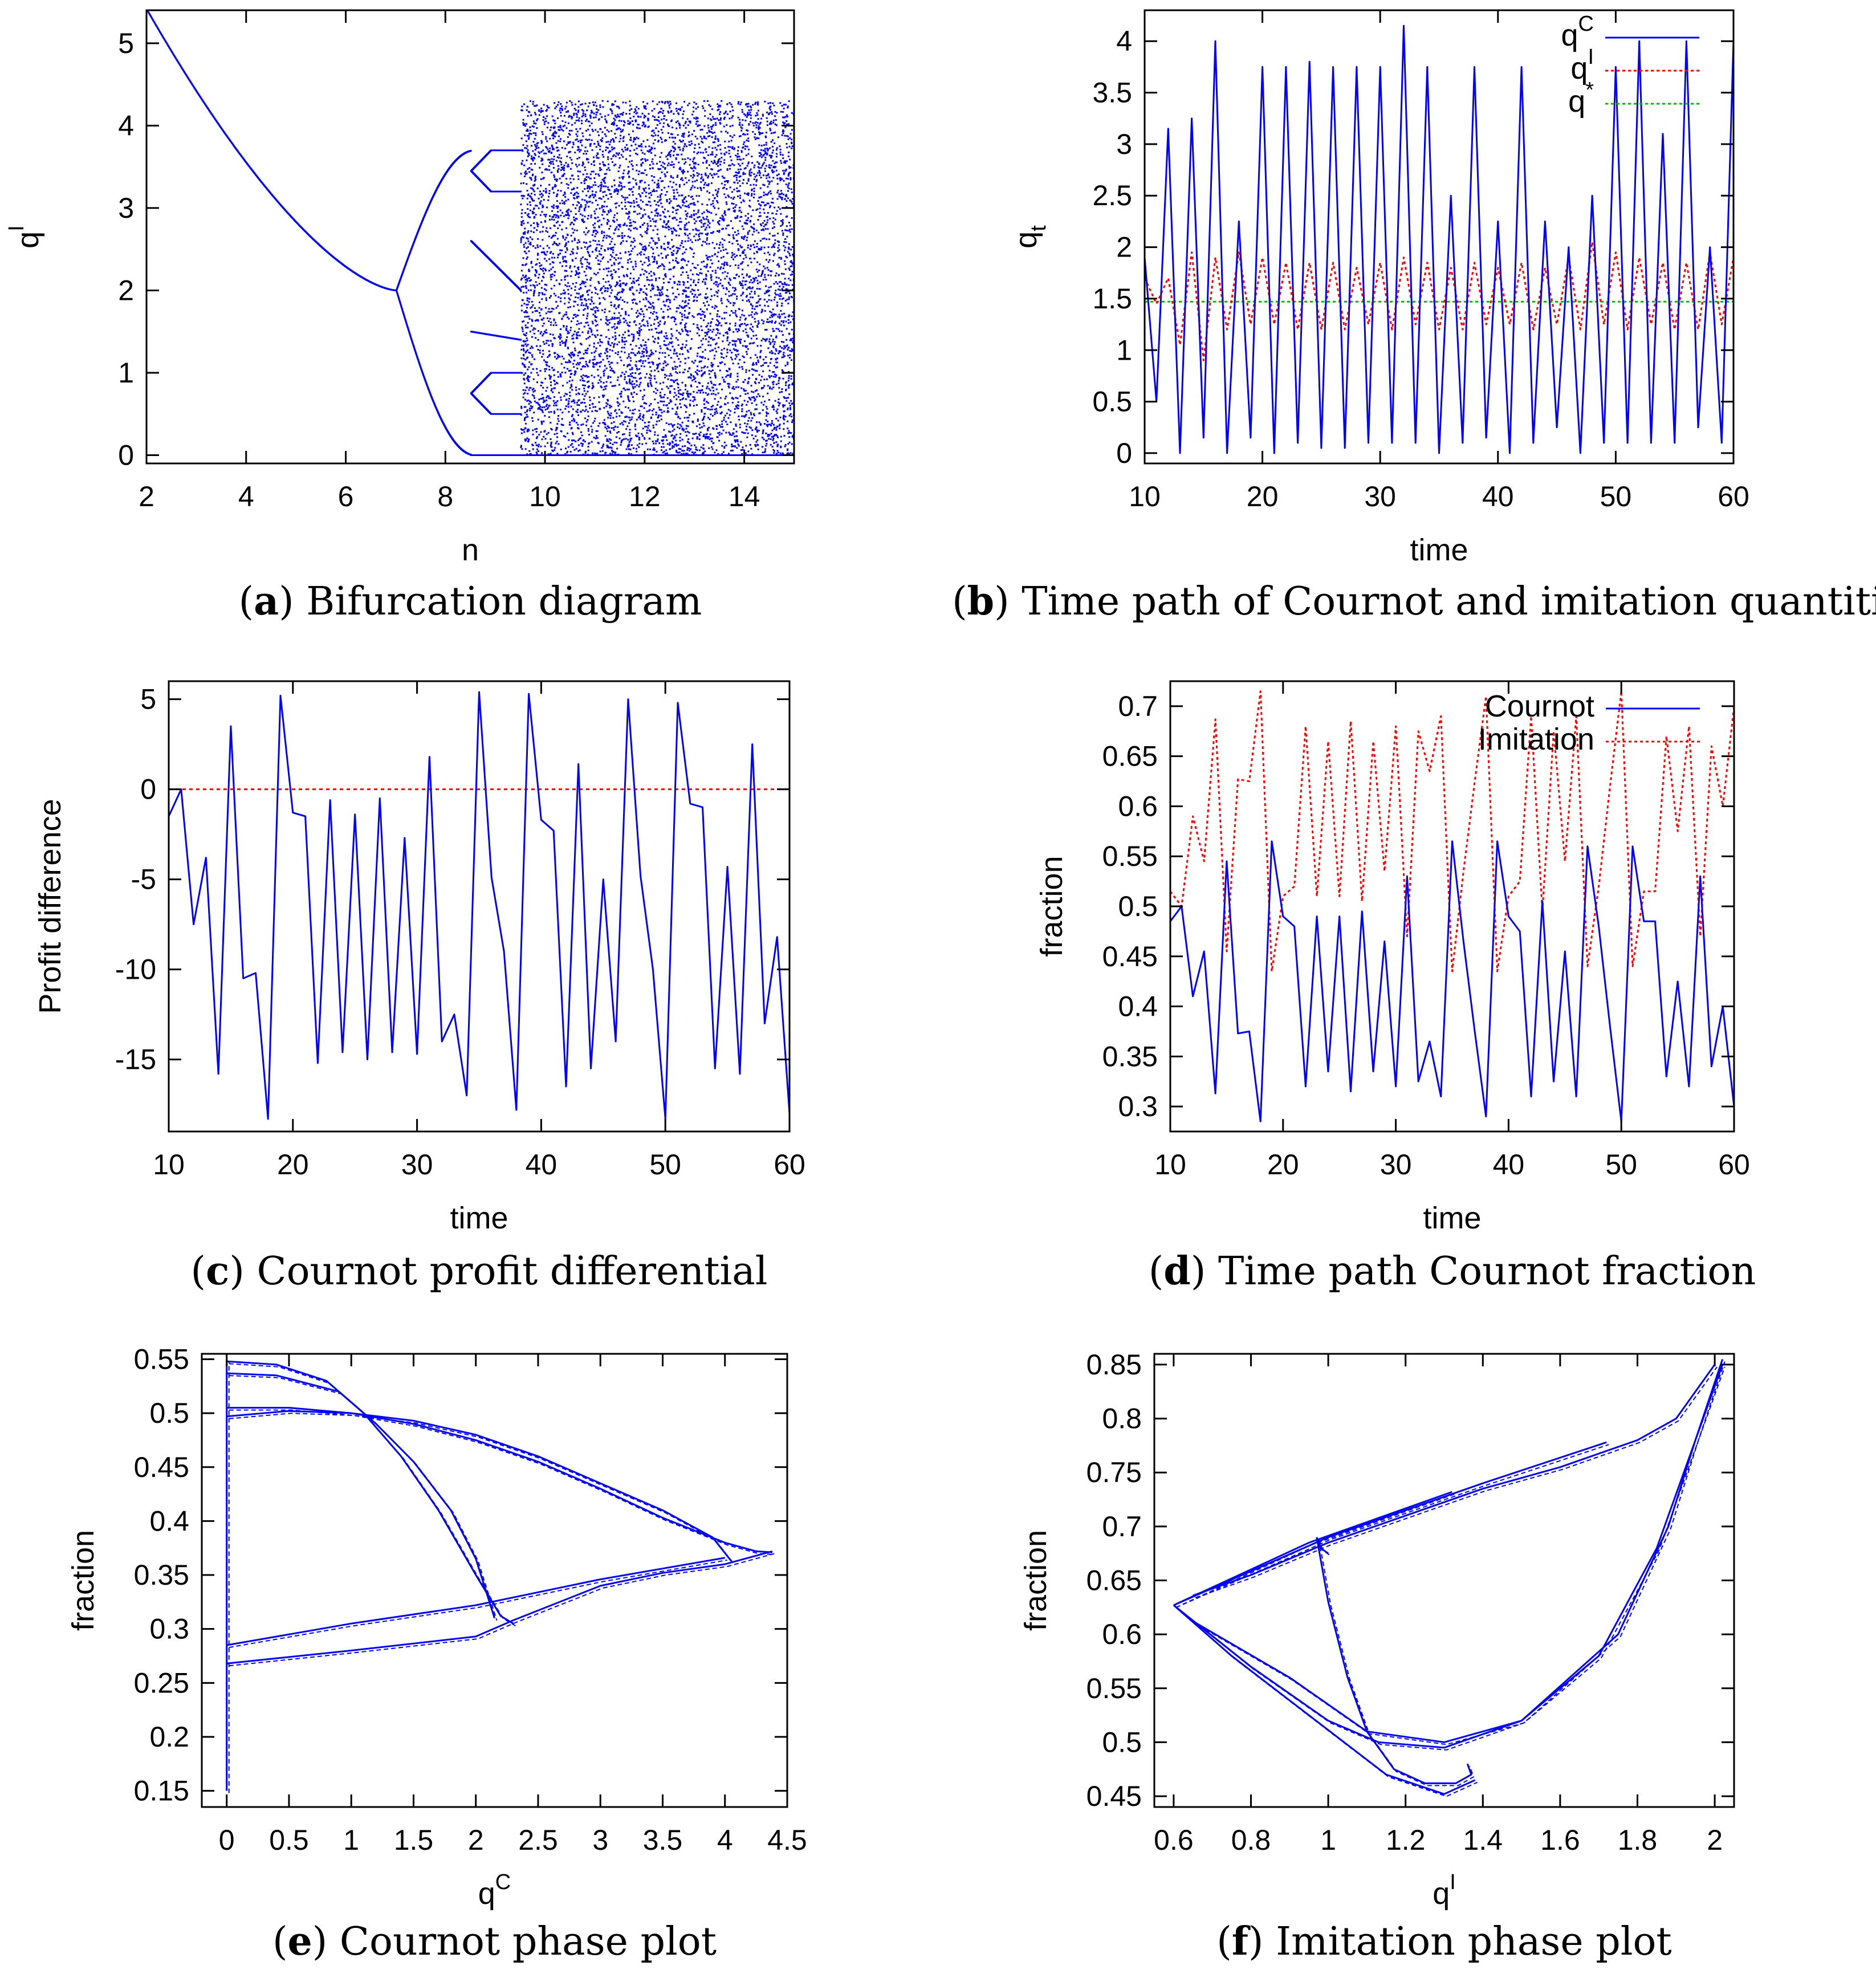 Image resolution: width=1876 pixels, height=1978 pixels. Describe the element at coordinates (725, 1840) in the screenshot. I see `x-tick-label-e-8: 4` at that location.